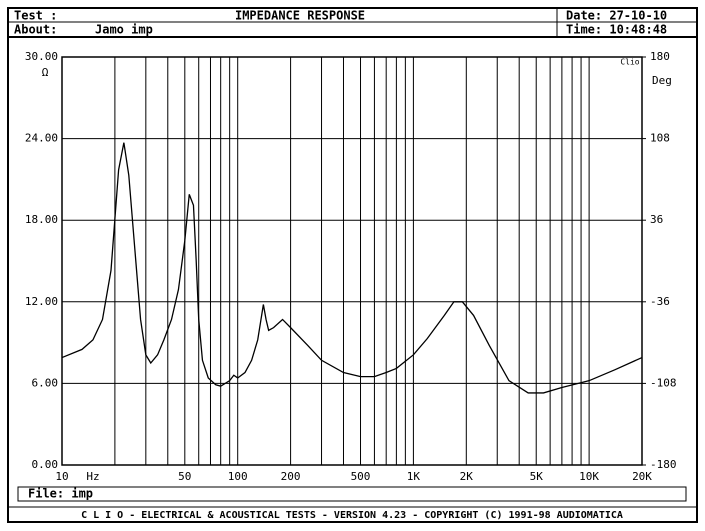 The height and width of the screenshot is (531, 705). Describe the element at coordinates (642, 476) in the screenshot. I see `x-tick-label: 20K` at that location.